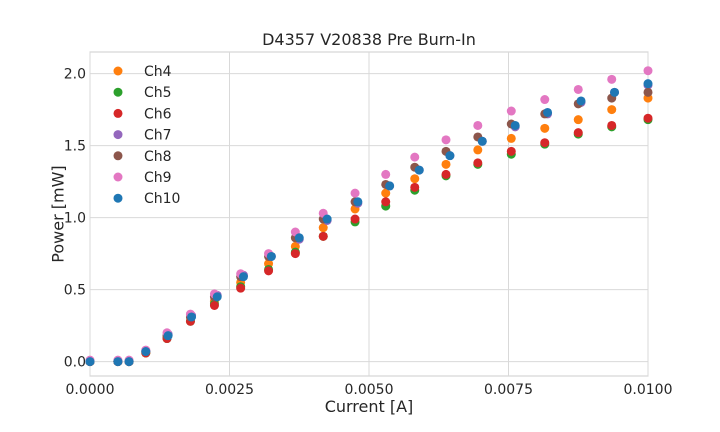  I want to click on x-tick-label: 0.0050, so click(369, 390).